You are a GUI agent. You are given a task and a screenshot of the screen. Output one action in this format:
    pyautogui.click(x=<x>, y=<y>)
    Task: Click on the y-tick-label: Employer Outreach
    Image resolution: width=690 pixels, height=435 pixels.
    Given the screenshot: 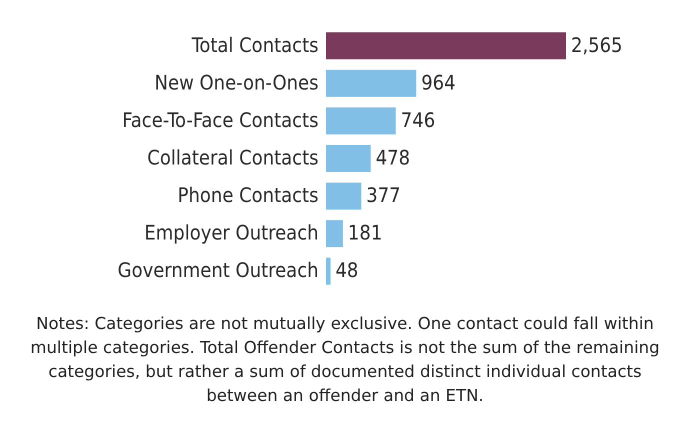 What is the action you would take?
    pyautogui.click(x=231, y=232)
    